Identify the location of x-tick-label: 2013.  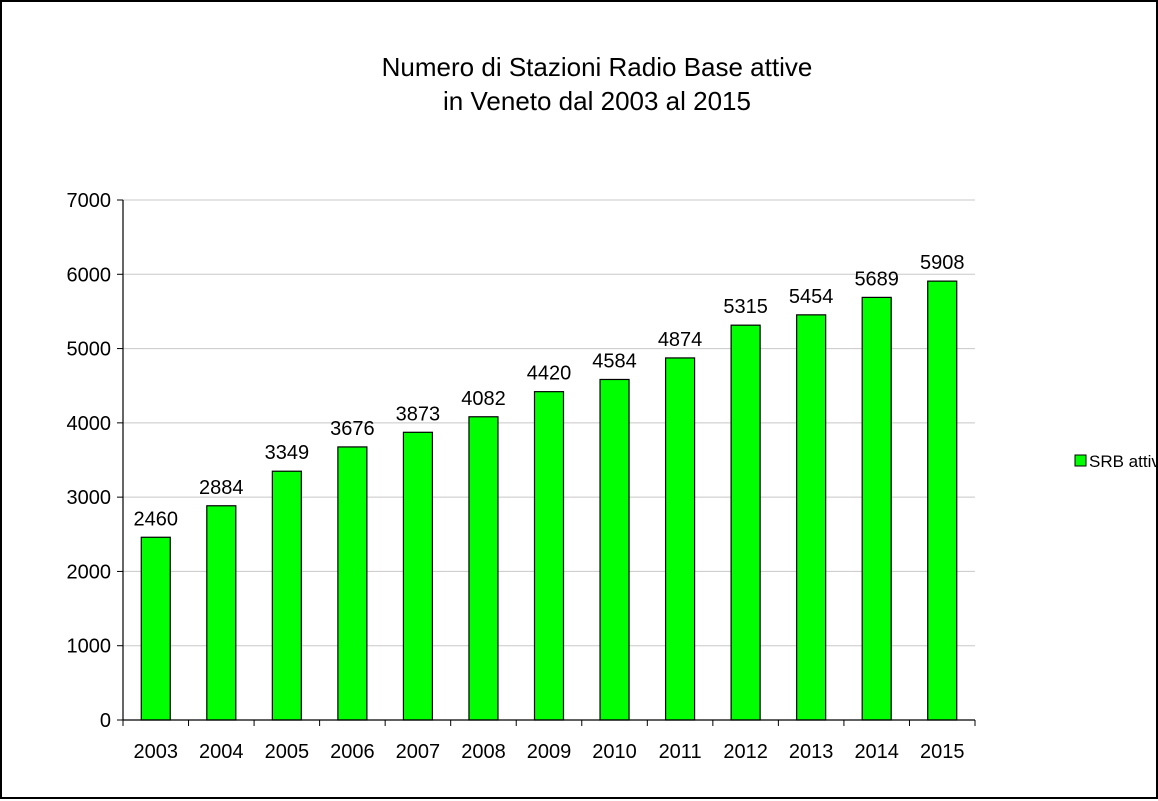
(811, 752).